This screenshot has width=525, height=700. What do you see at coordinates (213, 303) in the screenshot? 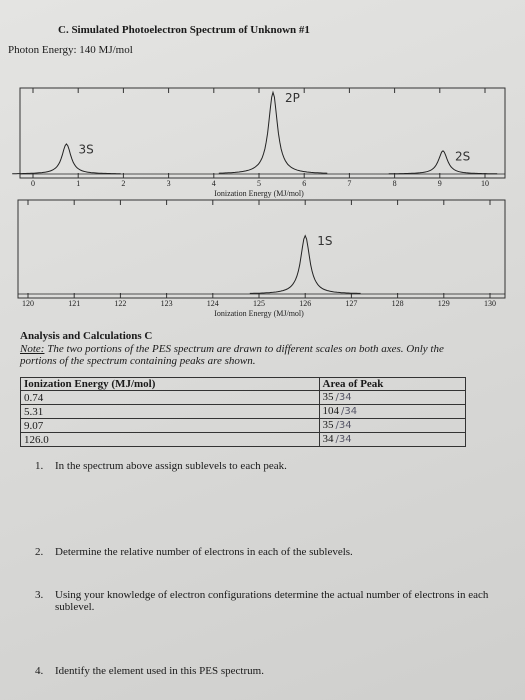
I see `x-tick-label: 124` at bounding box center [213, 303].